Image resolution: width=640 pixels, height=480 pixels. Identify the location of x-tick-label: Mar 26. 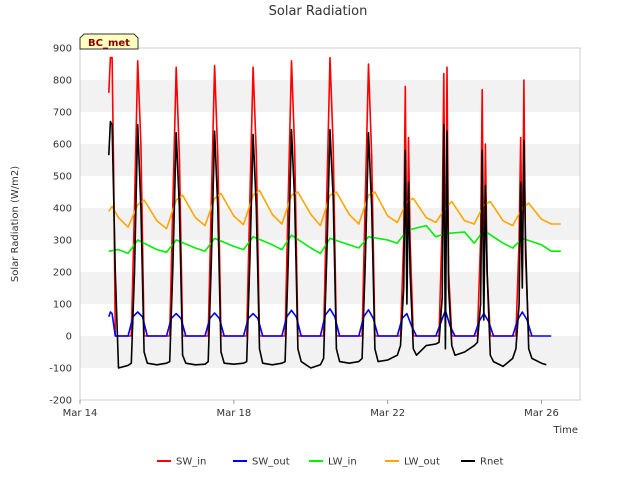
(541, 413).